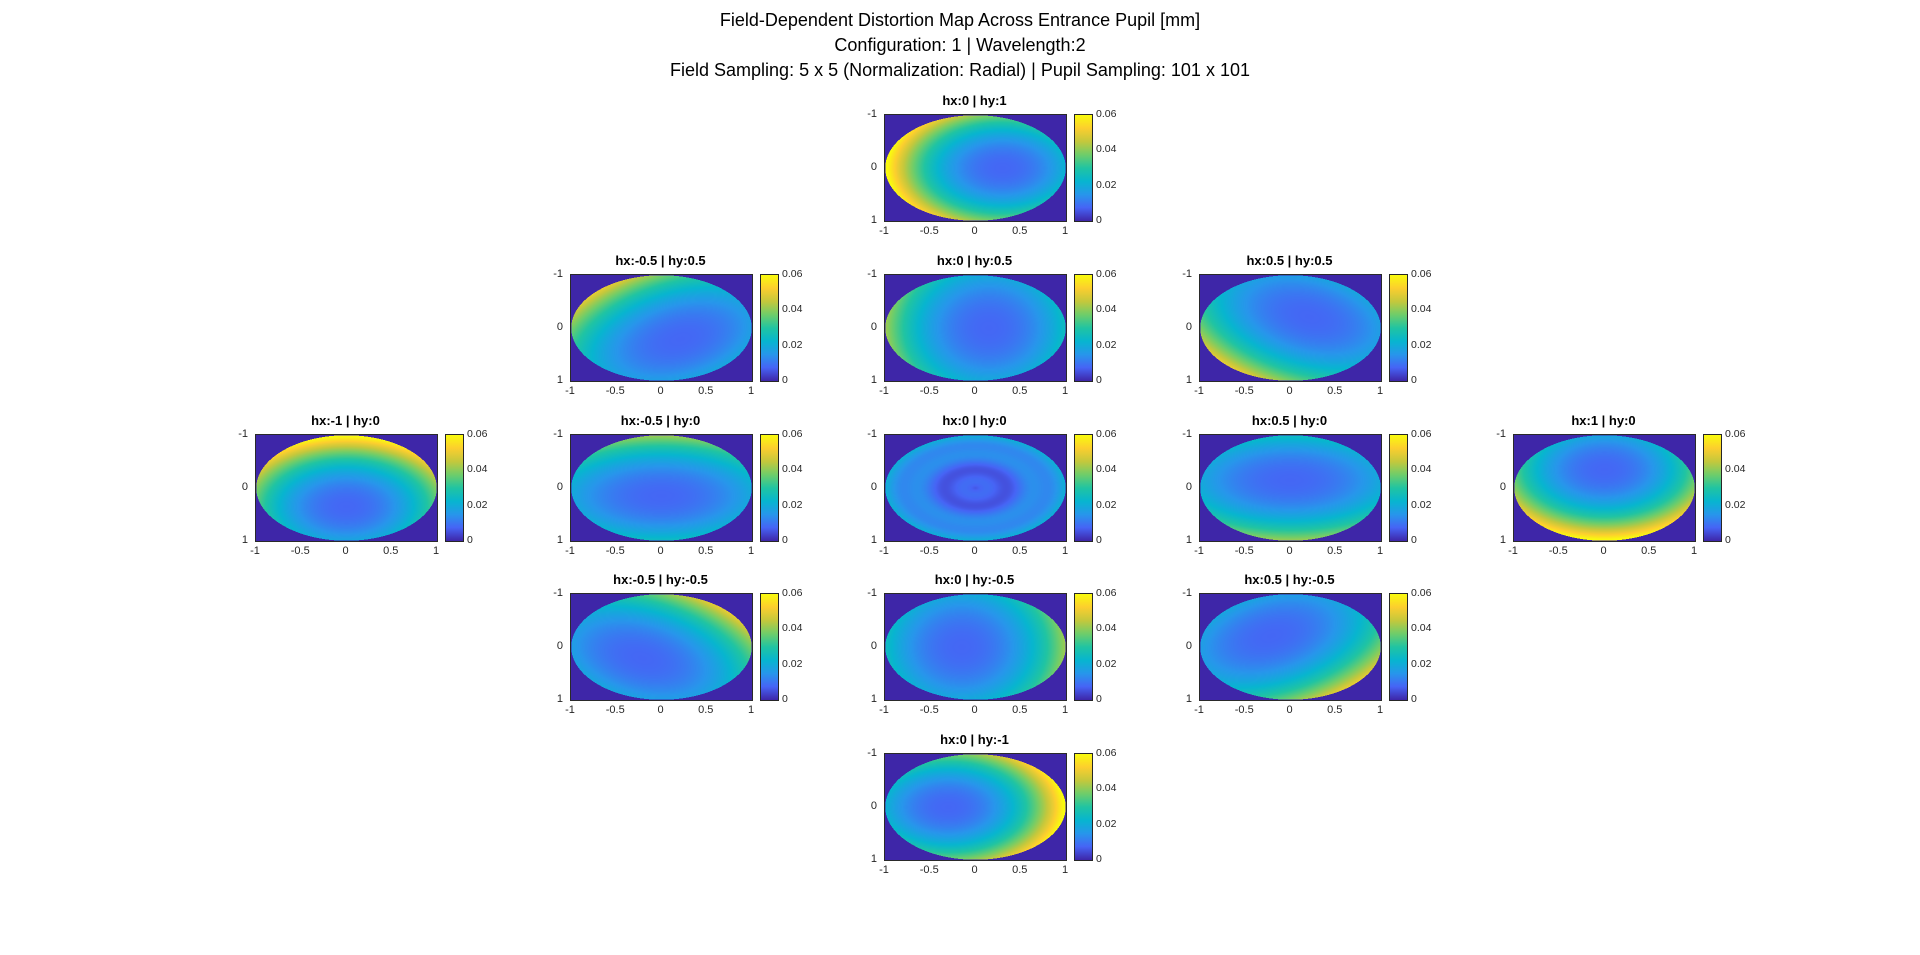 The width and height of the screenshot is (1920, 955). I want to click on subplot-hx-1-hy0: hx:-1 | hy:0 -1 0 1 -1 -0.5 0 0.5 1 0 0.02 0.04 0.06, so click(364, 484).